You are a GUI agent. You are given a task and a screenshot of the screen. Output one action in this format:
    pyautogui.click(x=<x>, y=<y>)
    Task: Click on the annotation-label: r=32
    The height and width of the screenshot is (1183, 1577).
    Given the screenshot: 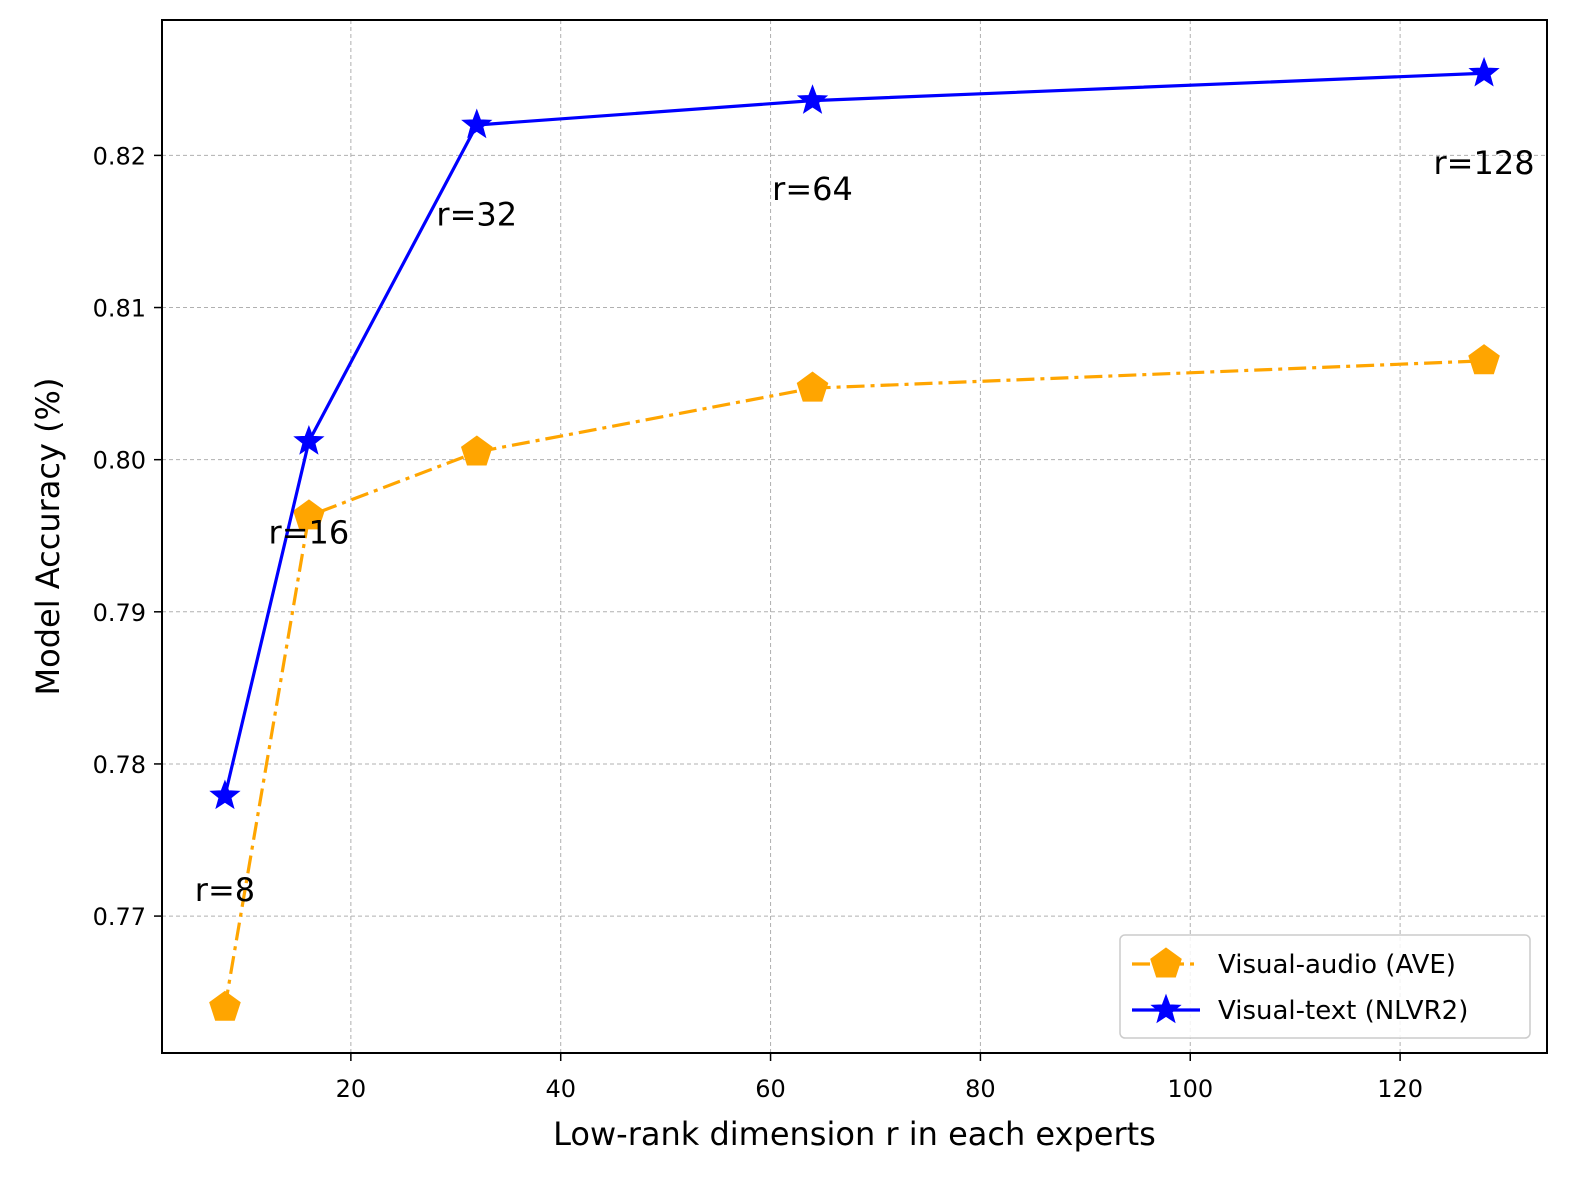 What is the action you would take?
    pyautogui.click(x=476, y=215)
    